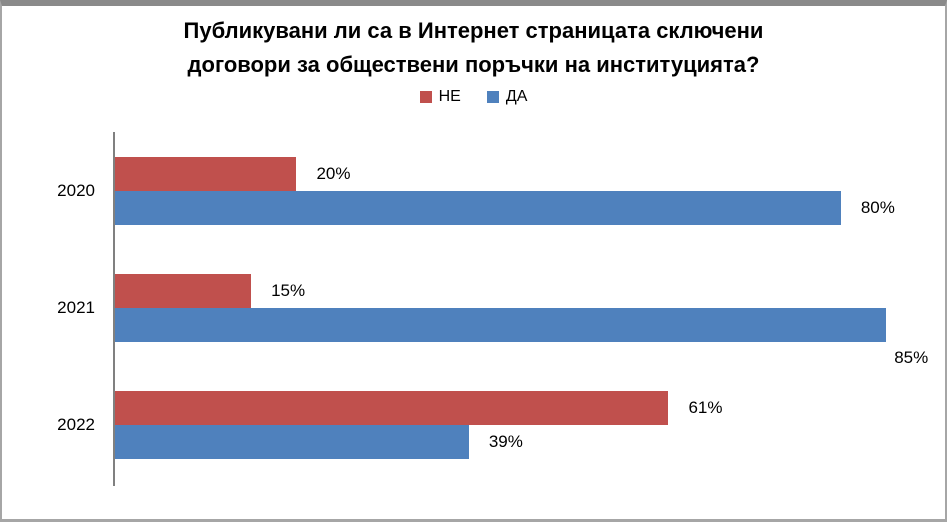 Image resolution: width=947 pixels, height=522 pixels. I want to click on legend-item-da: ДА, so click(507, 97).